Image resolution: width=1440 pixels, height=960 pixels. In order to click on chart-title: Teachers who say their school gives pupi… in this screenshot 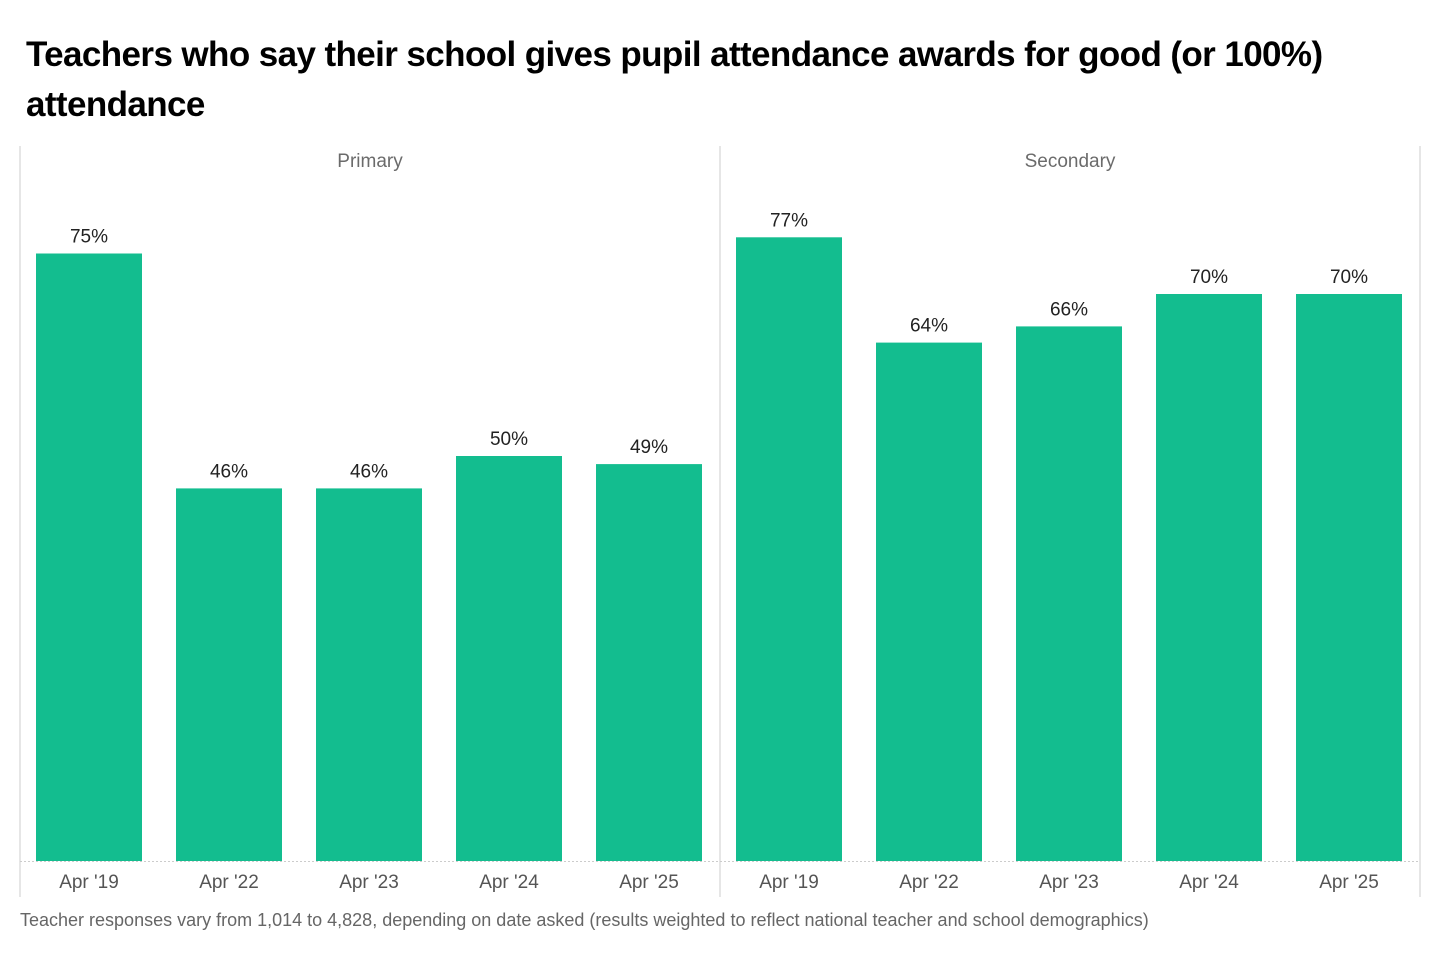, I will do `click(674, 79)`.